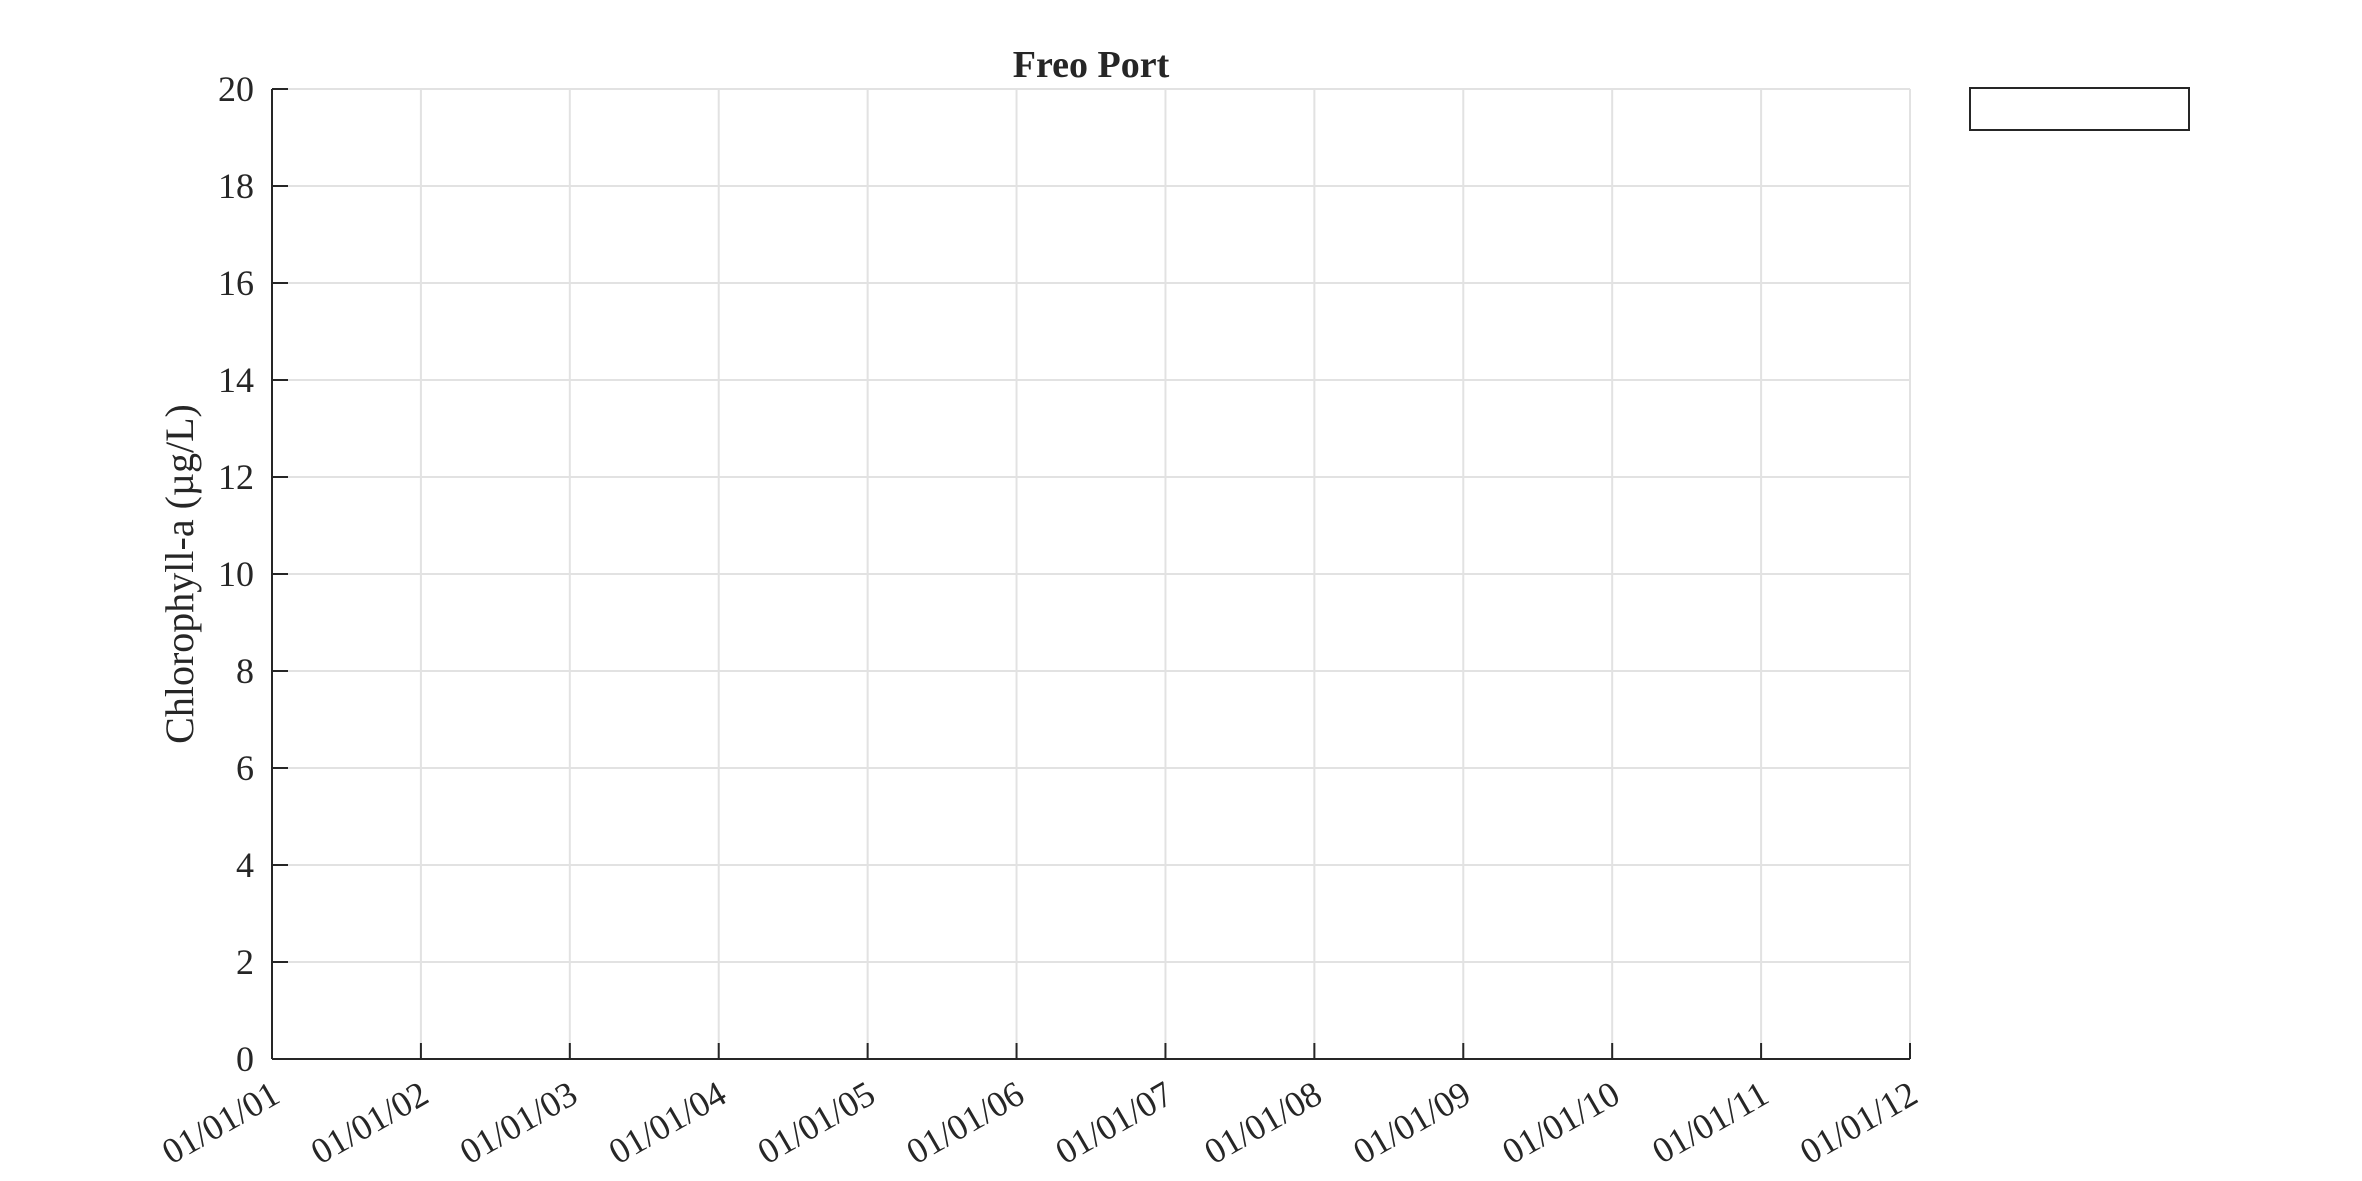  I want to click on y-tick-label: 16, so click(236, 283).